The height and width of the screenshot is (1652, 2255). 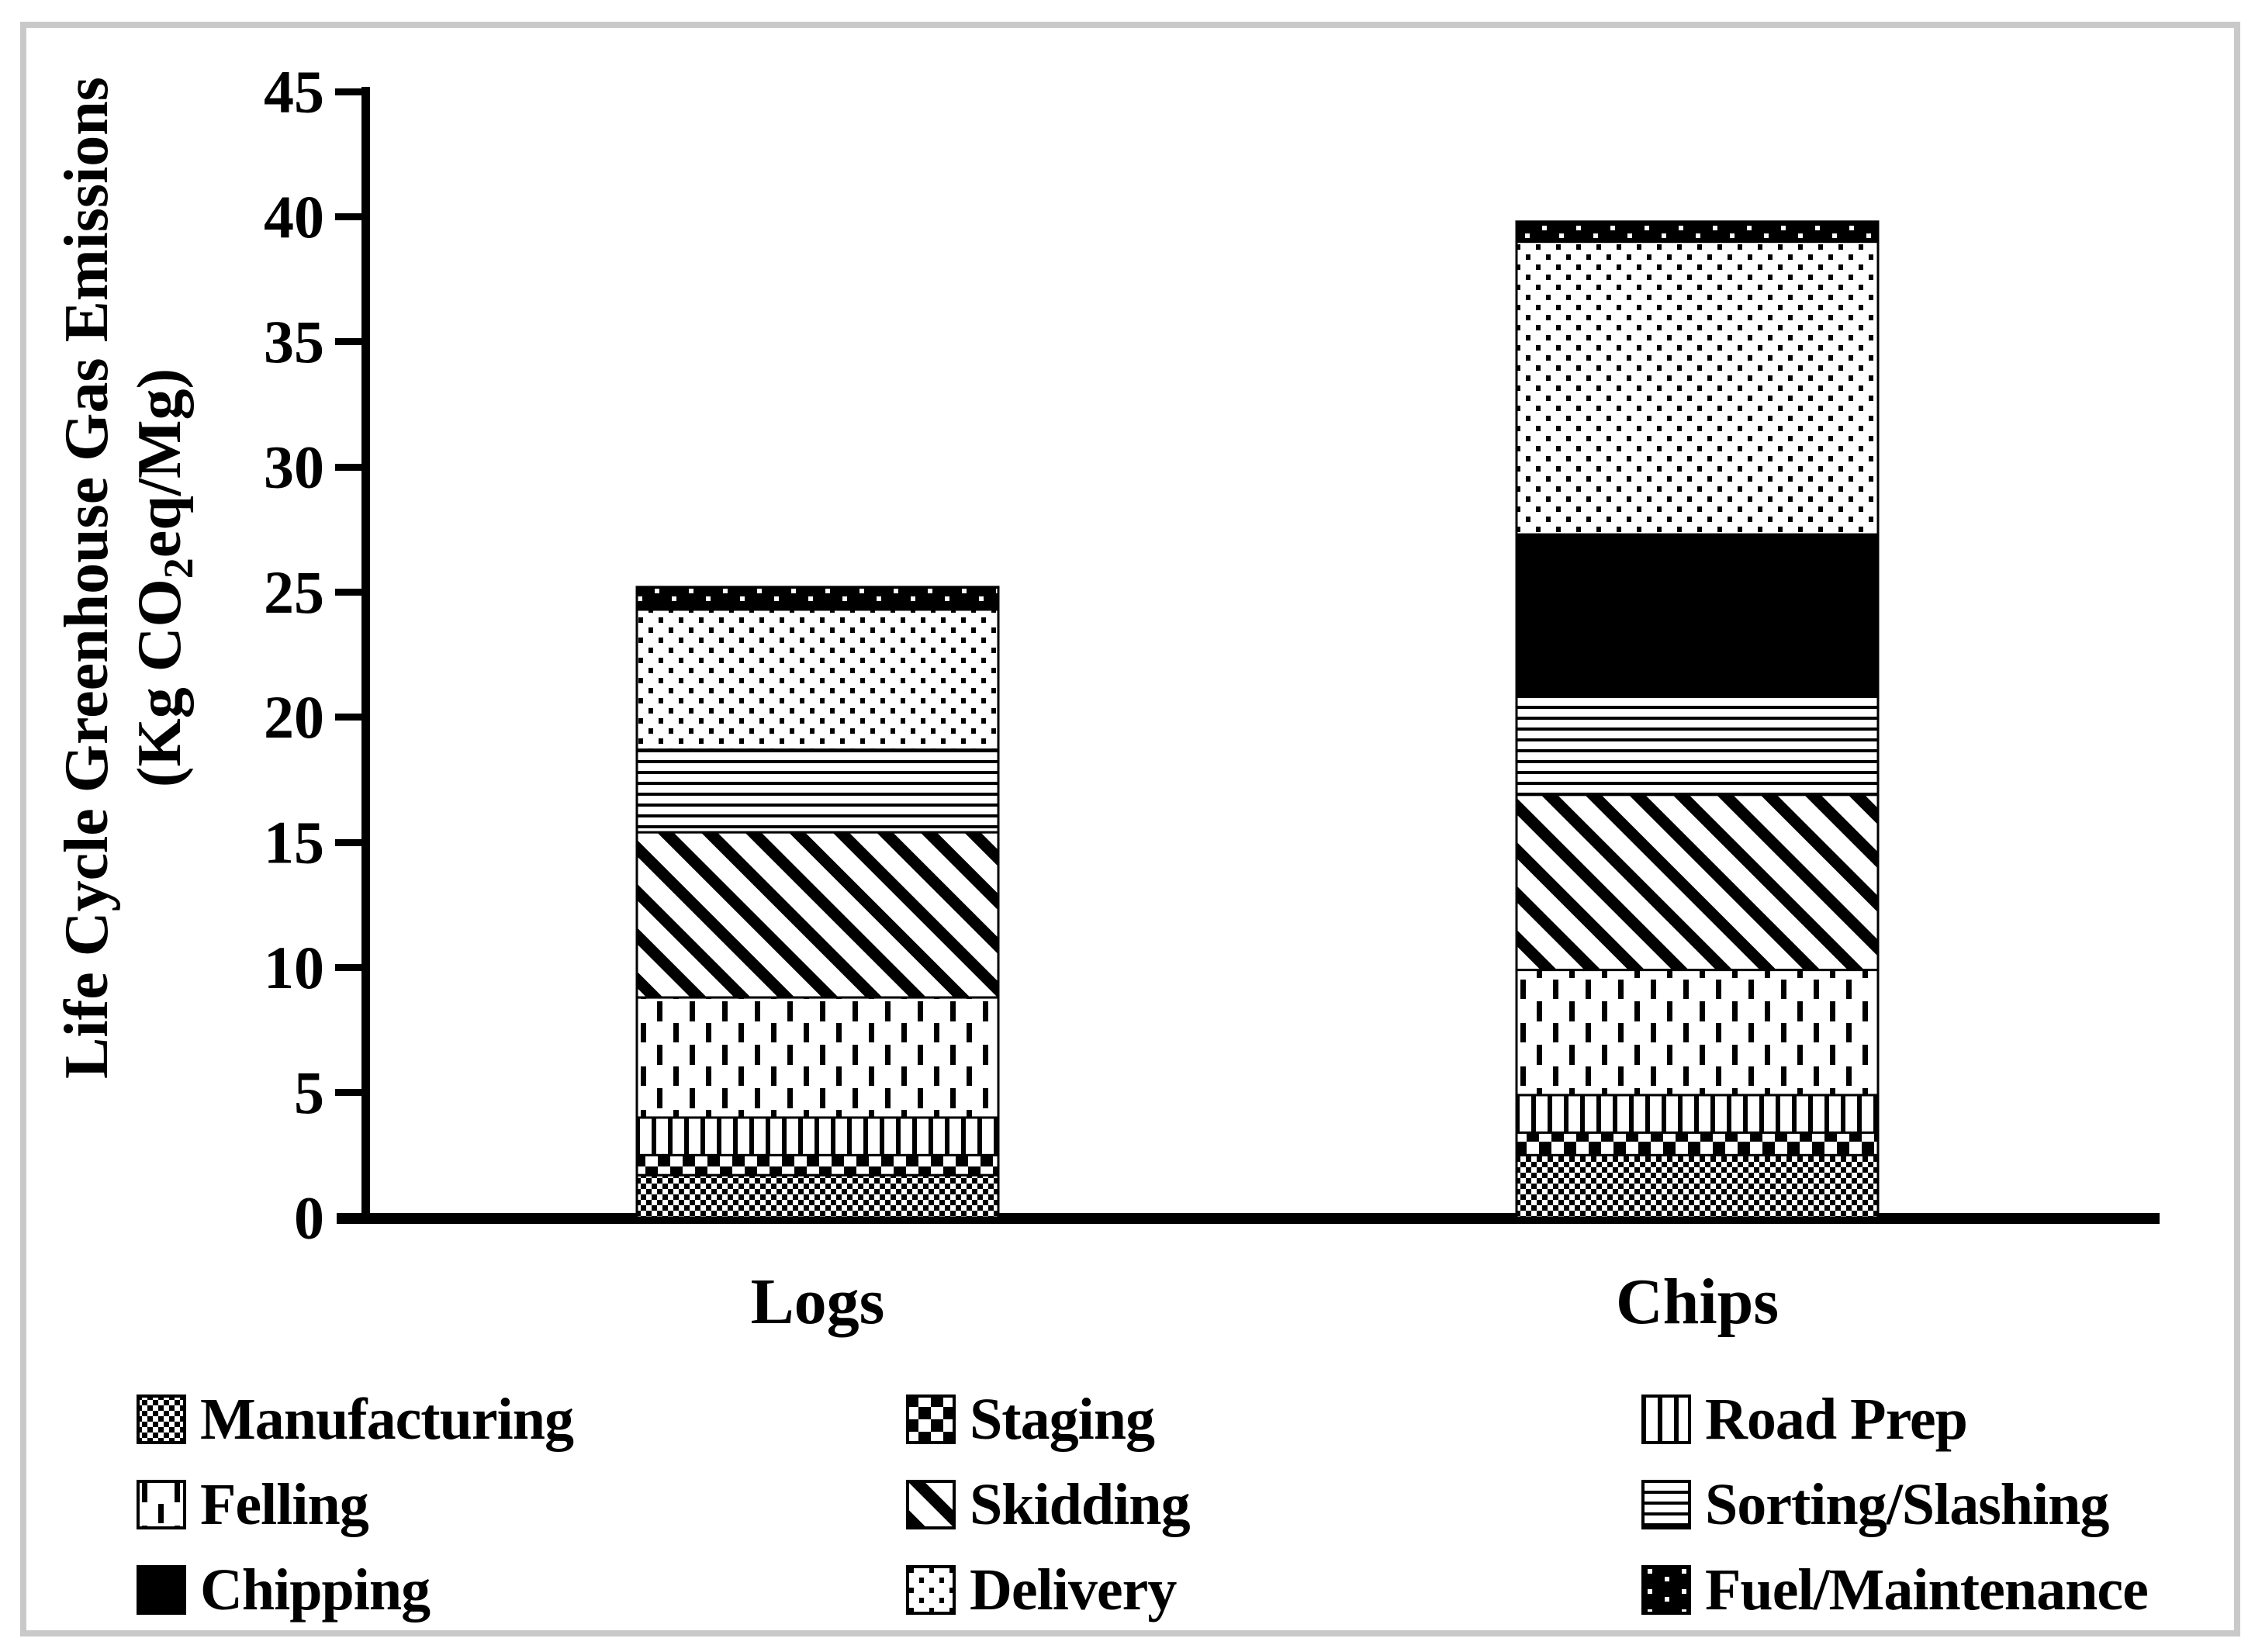 I want to click on legend-item-sorting-slashing: Sorting/Slashing, so click(x=1875, y=1504).